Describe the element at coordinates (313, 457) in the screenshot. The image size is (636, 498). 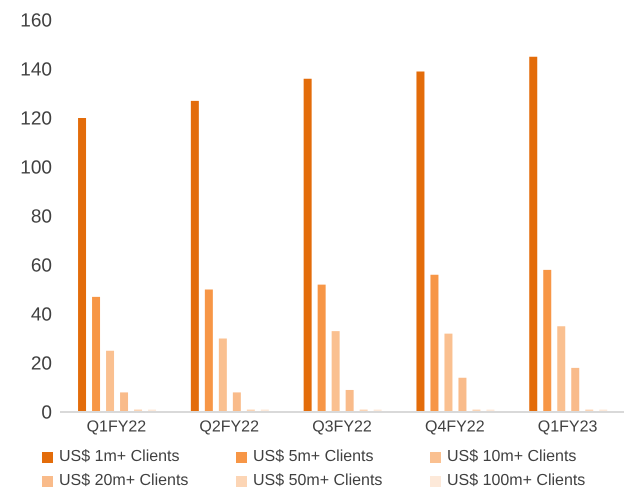
I see `legend-label: US$ 5m+ Clients` at that location.